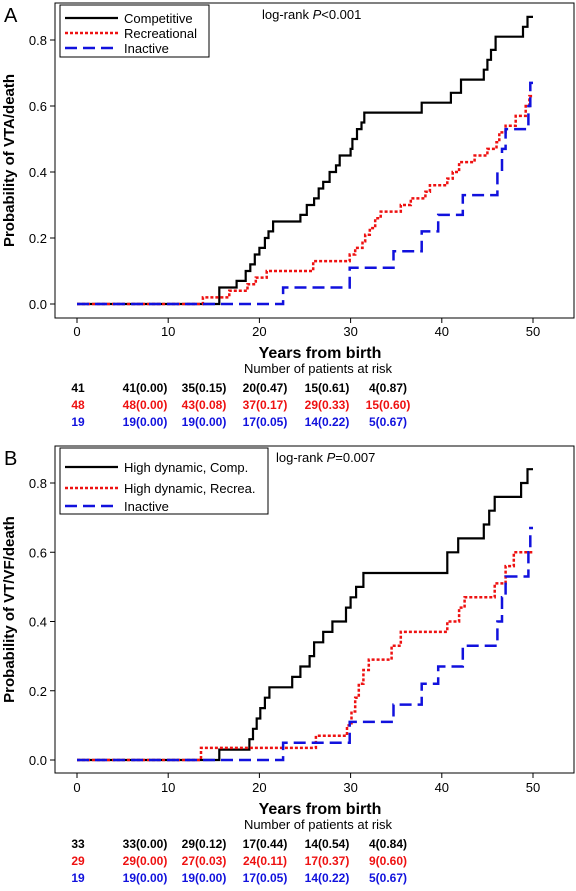 This screenshot has width=576, height=891. Describe the element at coordinates (10, 459) in the screenshot. I see `panel-letter: B` at that location.